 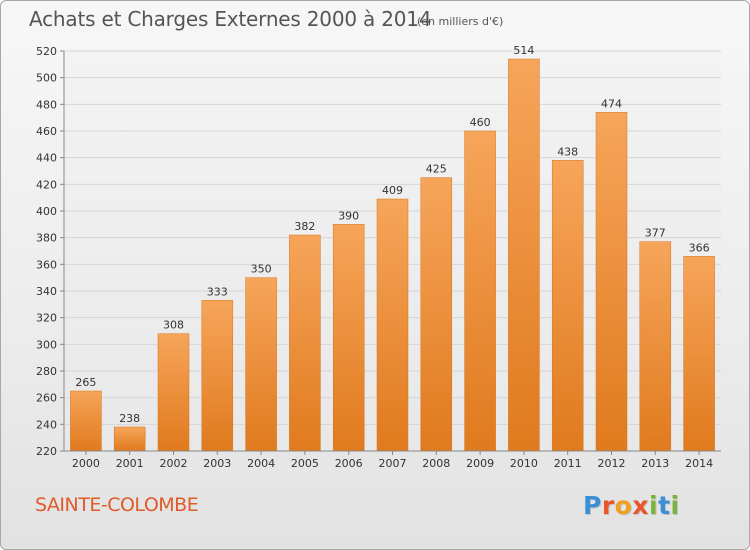 What do you see at coordinates (524, 463) in the screenshot?
I see `x-tick-label: 2010` at bounding box center [524, 463].